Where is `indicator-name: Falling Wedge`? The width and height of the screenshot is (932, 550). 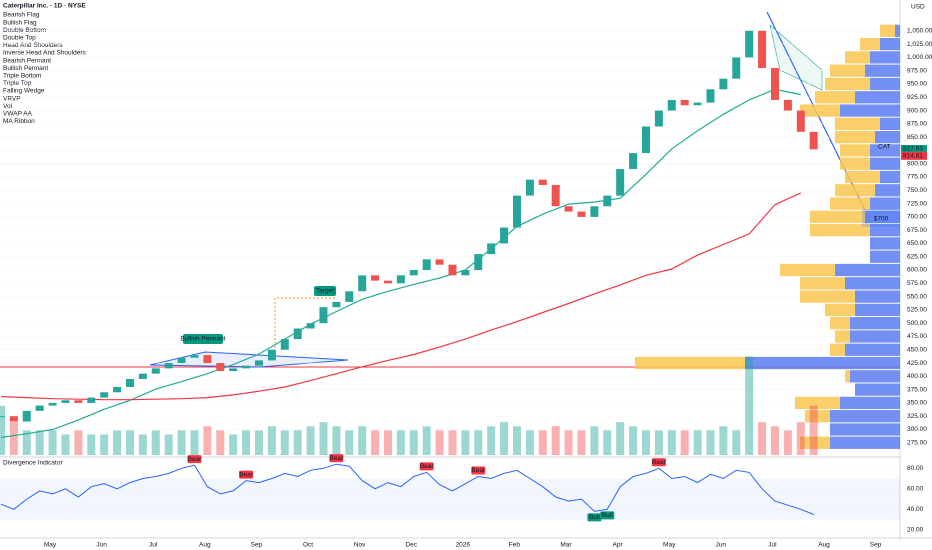 indicator-name: Falling Wedge is located at coordinates (24, 91).